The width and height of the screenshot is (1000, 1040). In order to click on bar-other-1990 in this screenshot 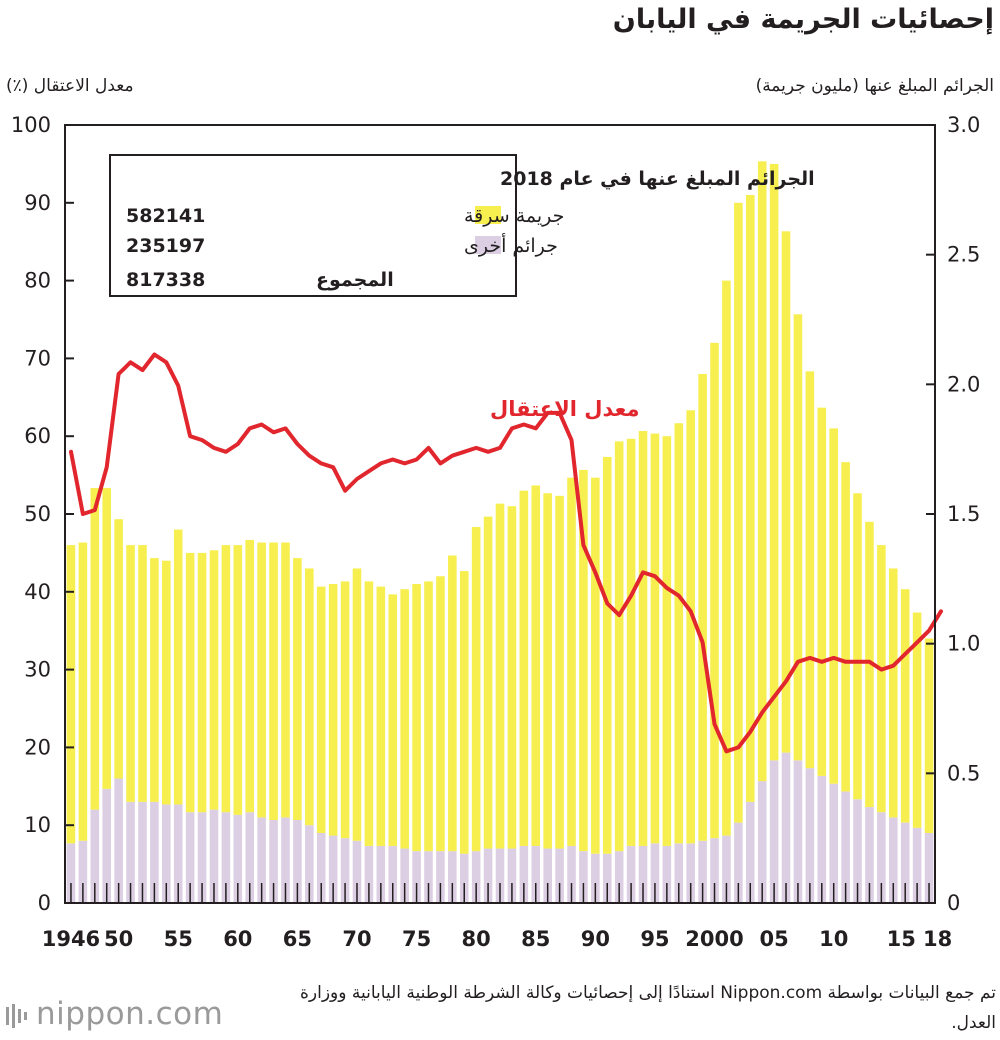, I will do `click(595, 878)`.